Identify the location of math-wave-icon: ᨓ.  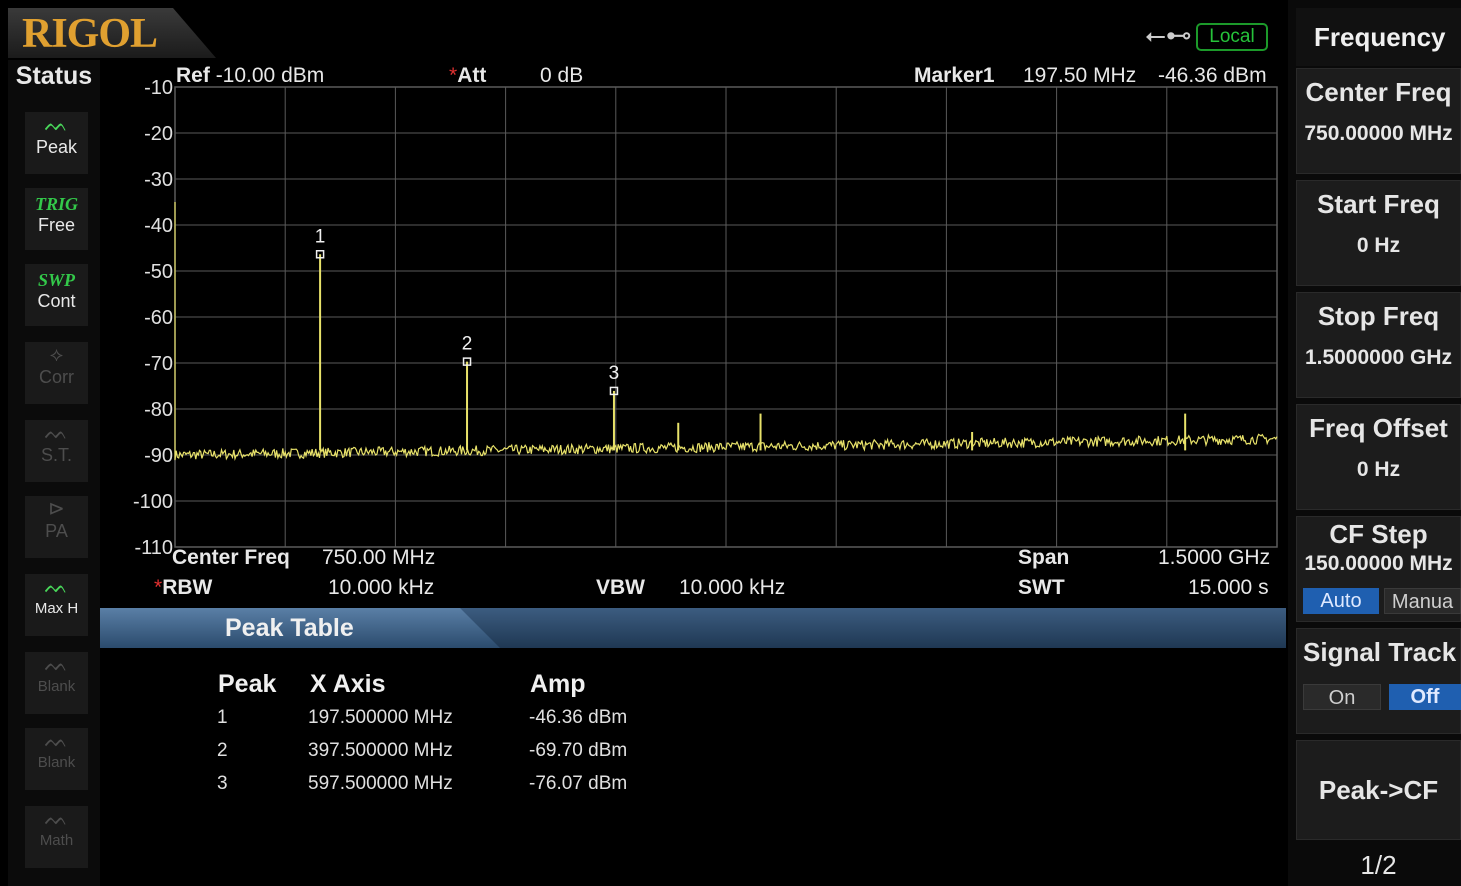
(56, 819).